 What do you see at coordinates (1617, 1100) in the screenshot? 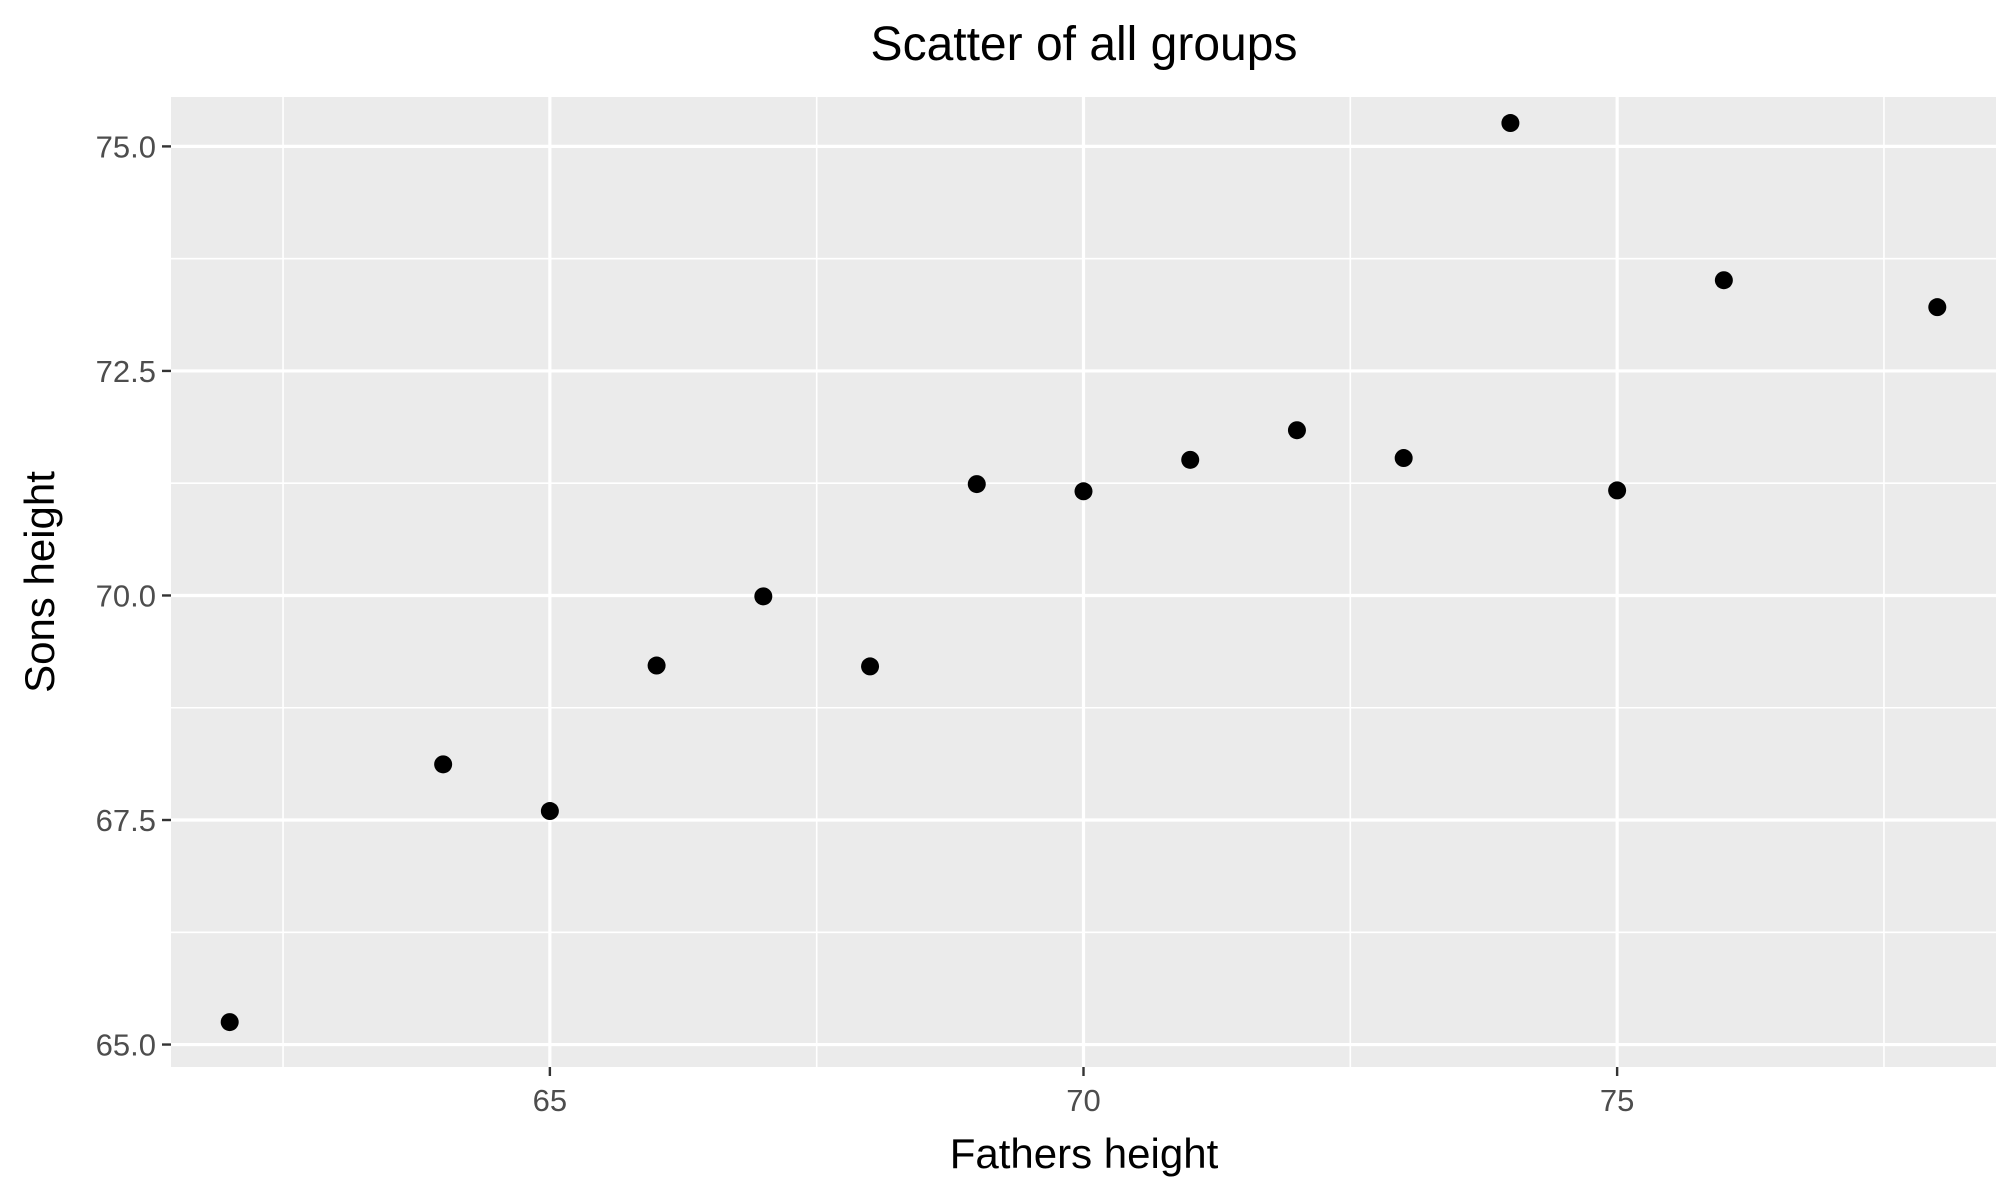
I see `x-tick-label: 75` at bounding box center [1617, 1100].